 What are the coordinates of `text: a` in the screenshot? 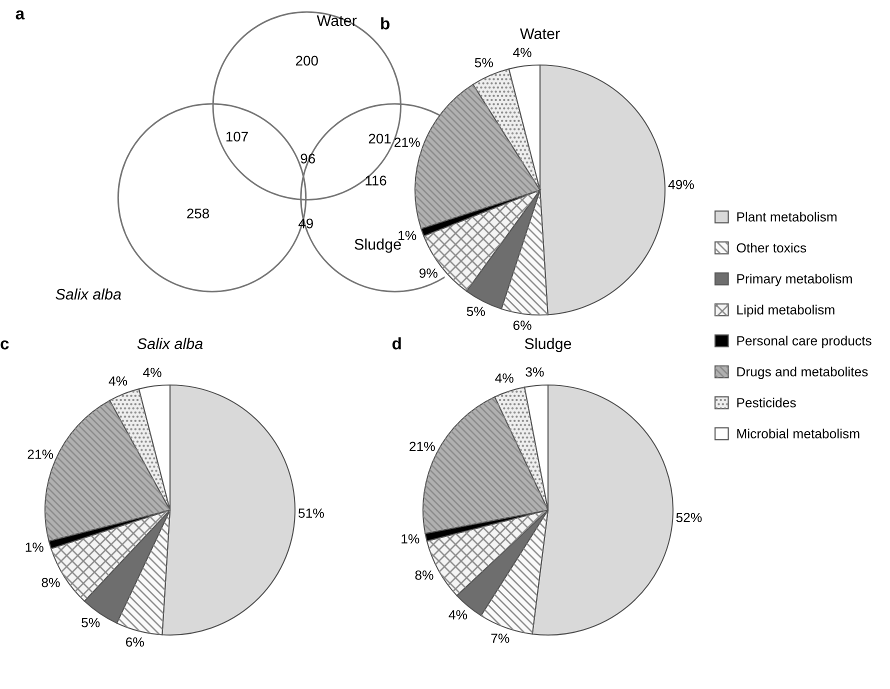 It's located at (20, 15).